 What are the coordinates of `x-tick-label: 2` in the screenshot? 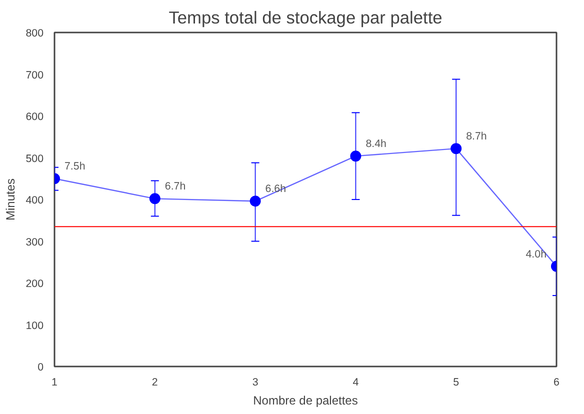 It's located at (155, 382).